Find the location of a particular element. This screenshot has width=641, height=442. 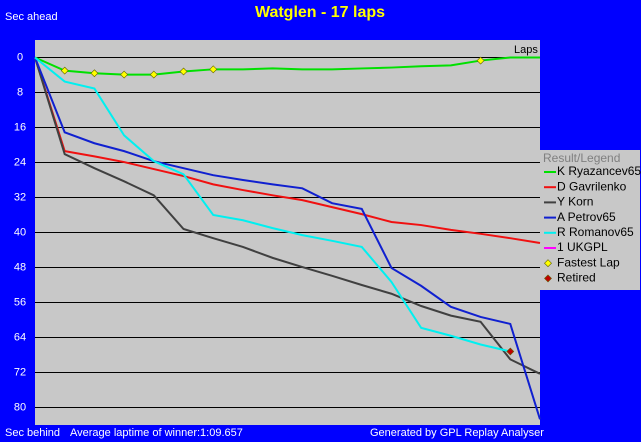

y-tick-label: 0 is located at coordinates (20, 57).